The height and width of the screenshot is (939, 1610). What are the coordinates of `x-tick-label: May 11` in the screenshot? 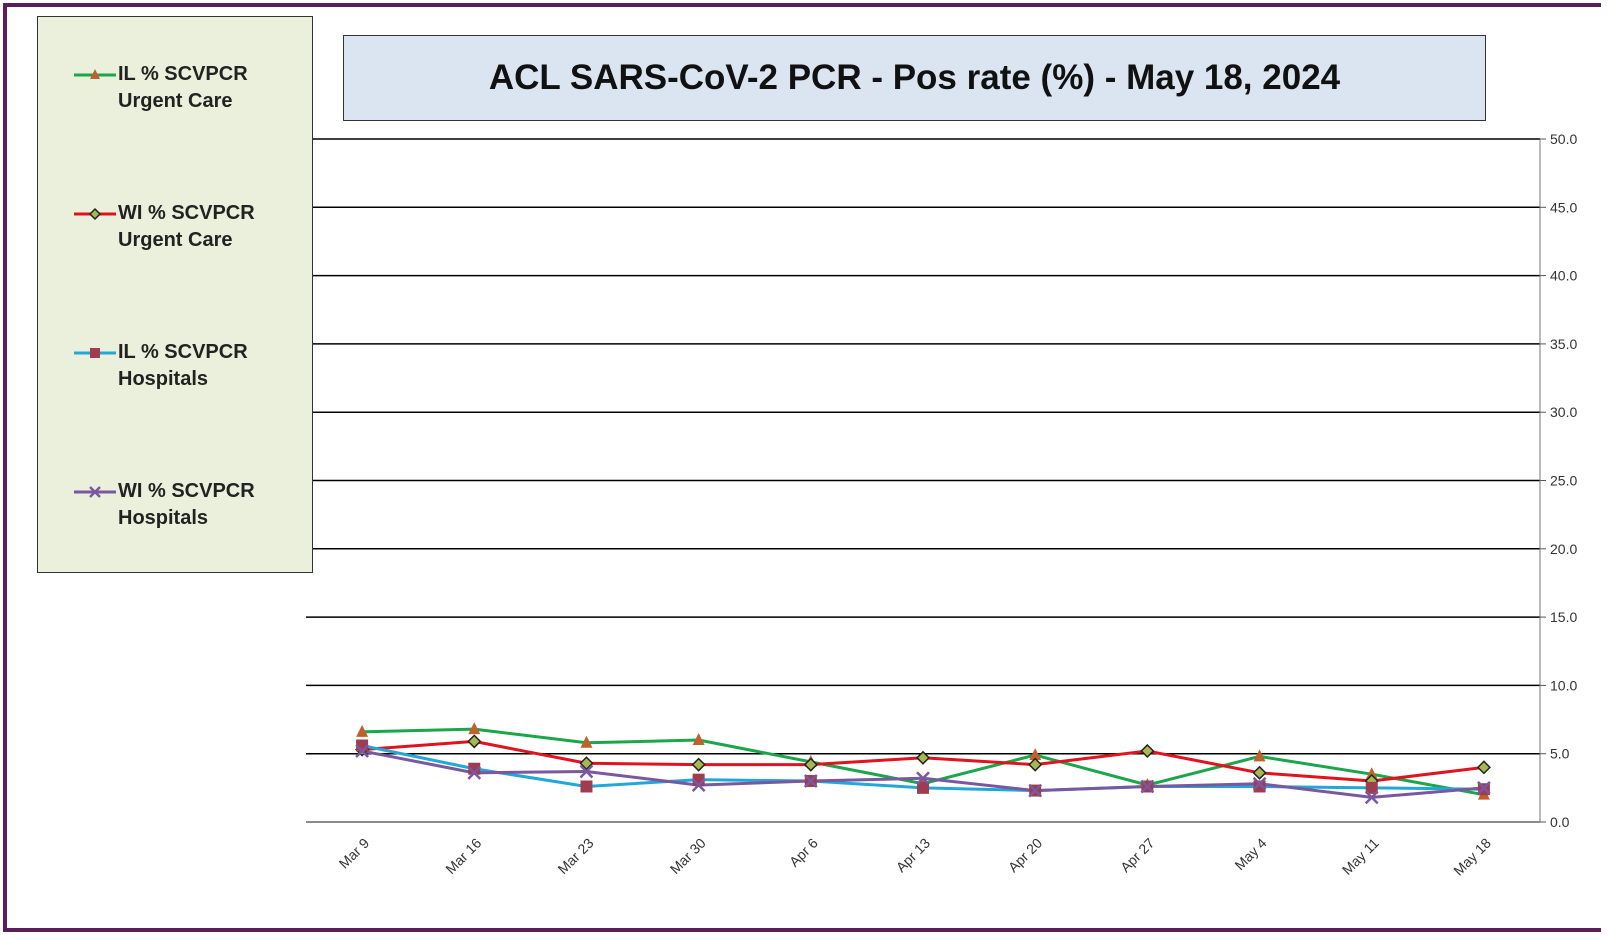 It's located at (1360, 856).